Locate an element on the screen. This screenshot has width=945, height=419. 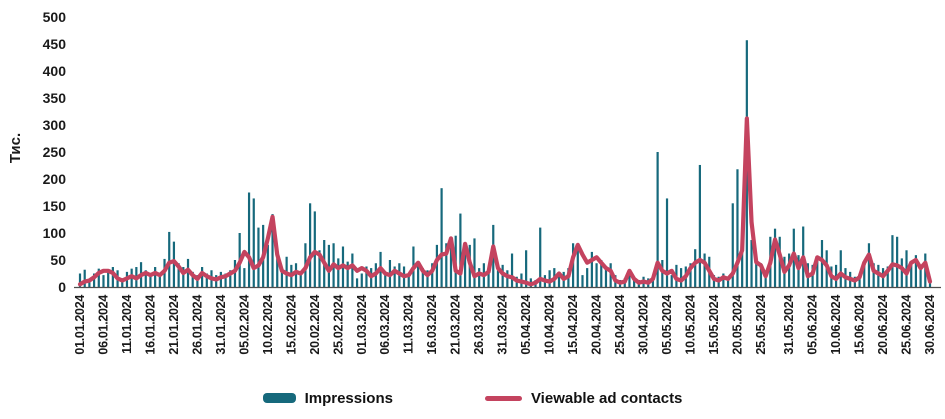
x-tick-label: 25.05.2024 is located at coordinates (761, 325).